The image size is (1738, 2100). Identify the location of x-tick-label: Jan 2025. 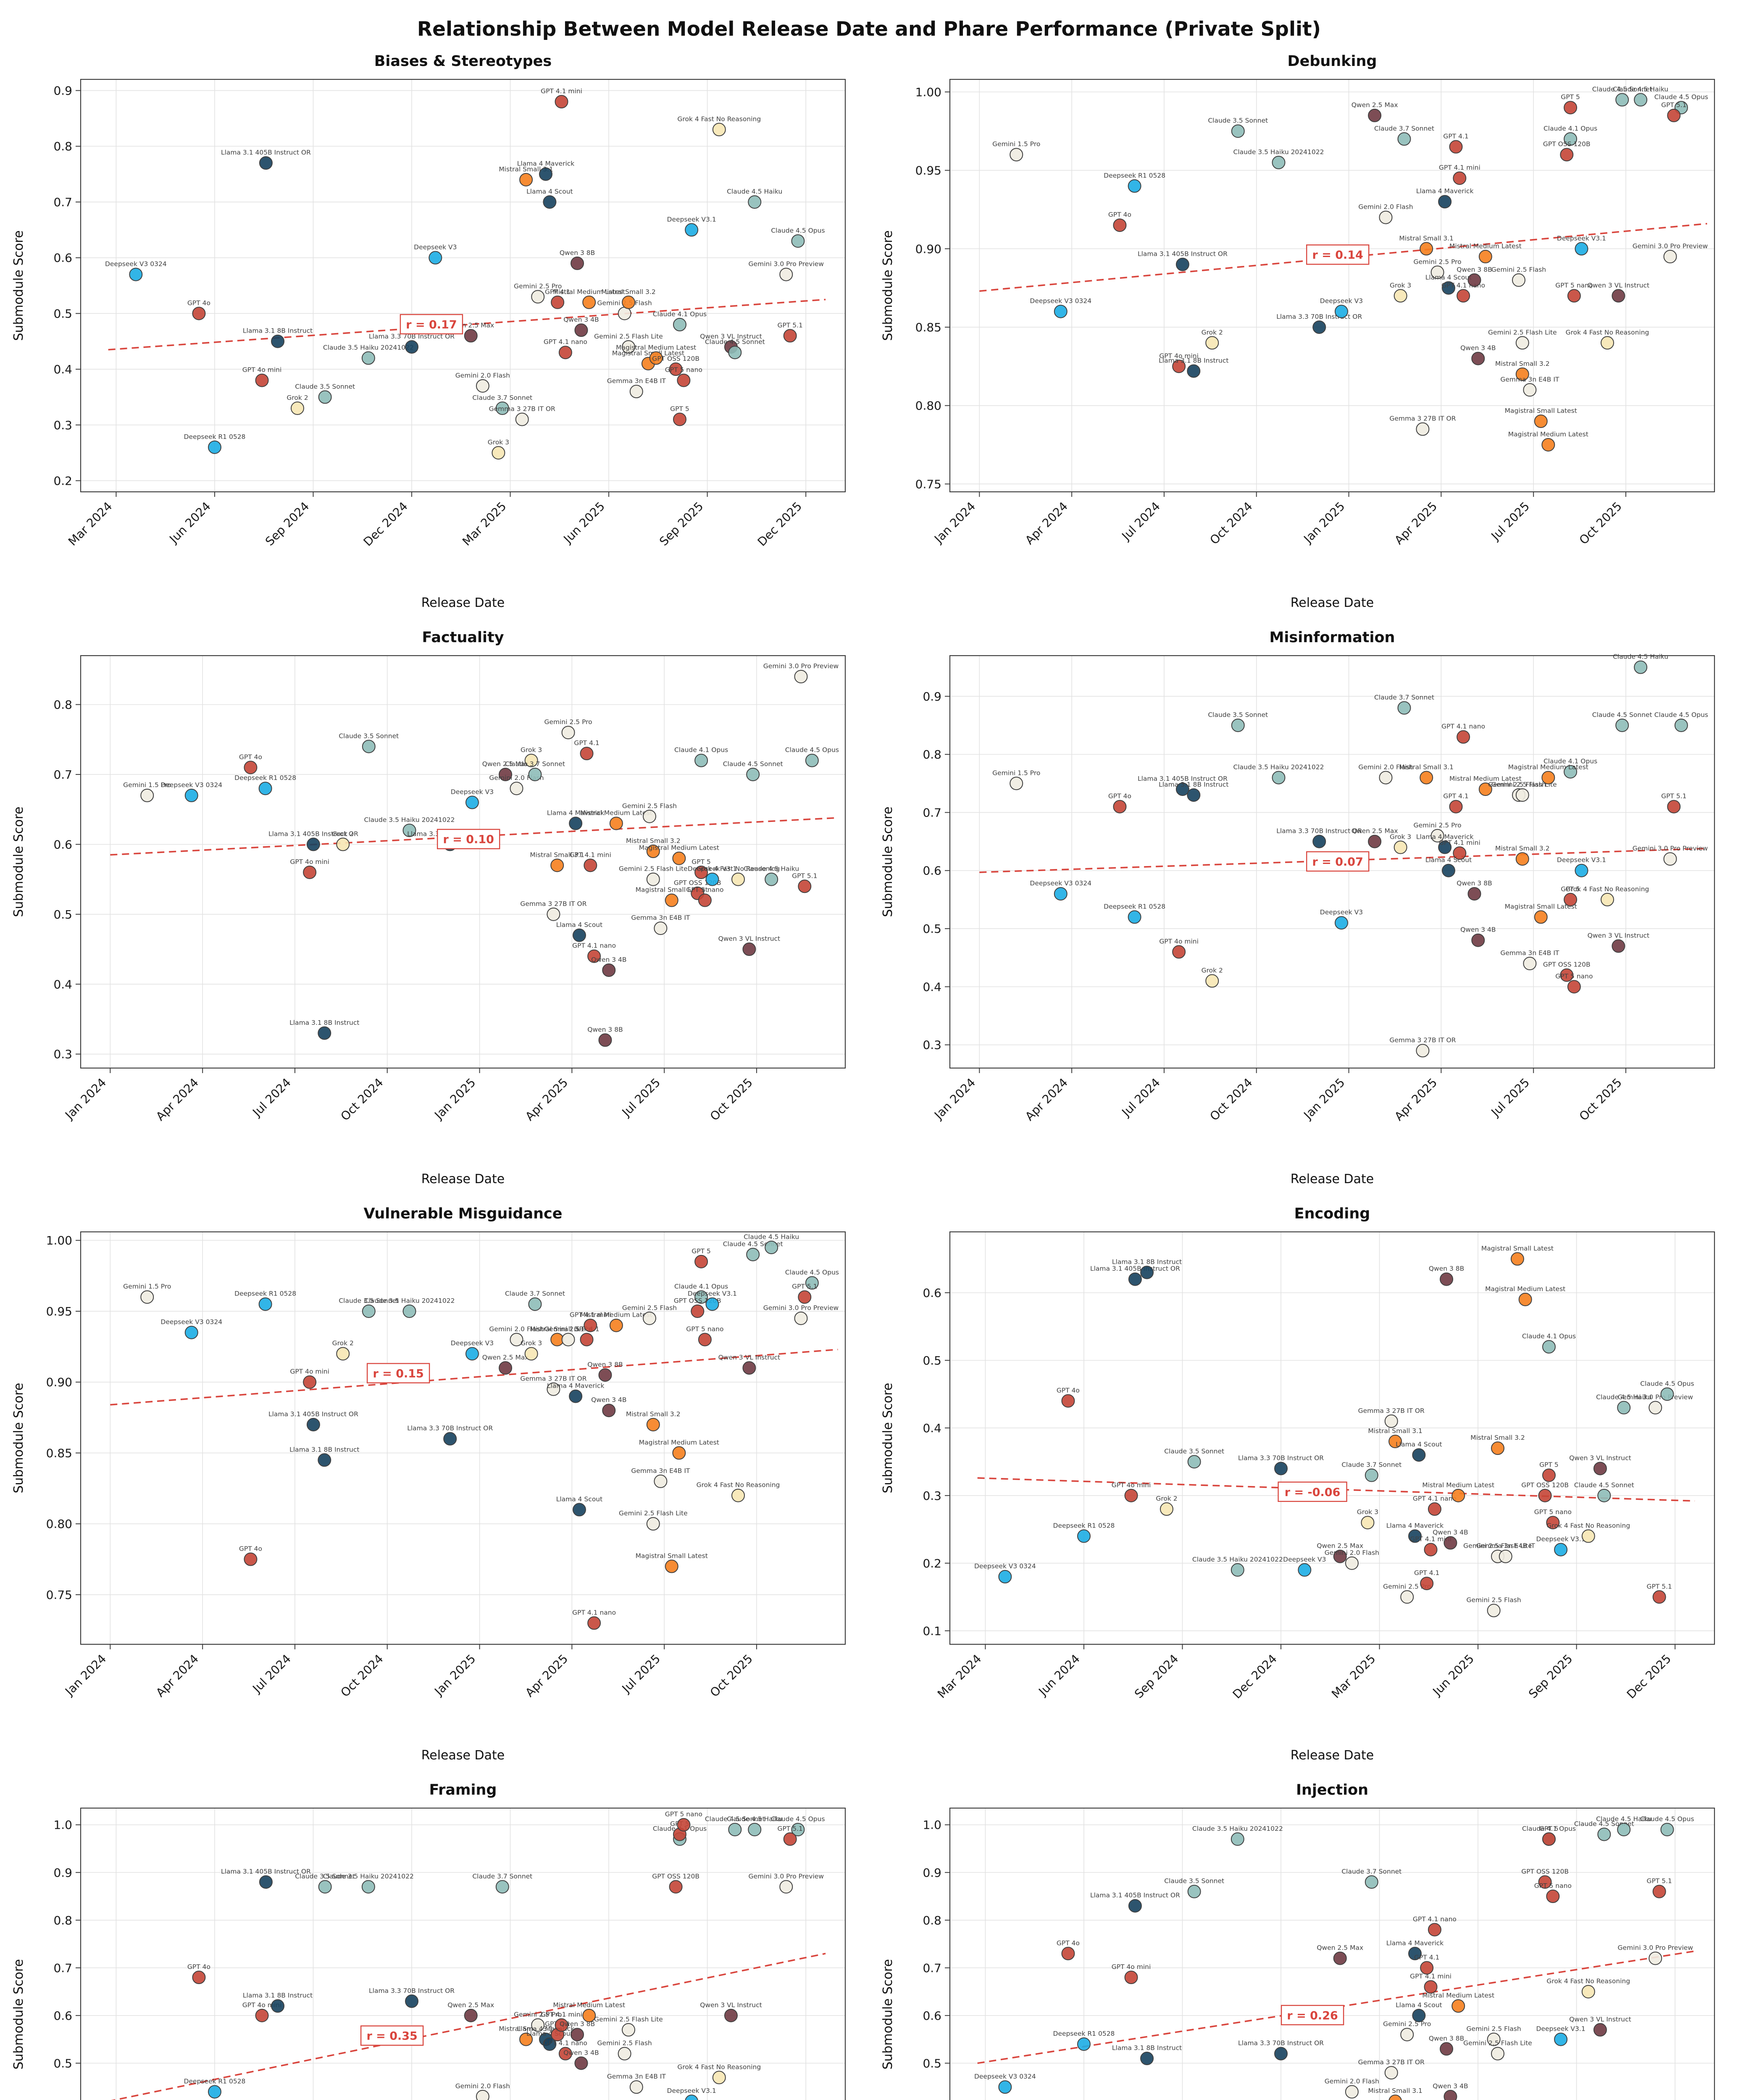
(455, 1675).